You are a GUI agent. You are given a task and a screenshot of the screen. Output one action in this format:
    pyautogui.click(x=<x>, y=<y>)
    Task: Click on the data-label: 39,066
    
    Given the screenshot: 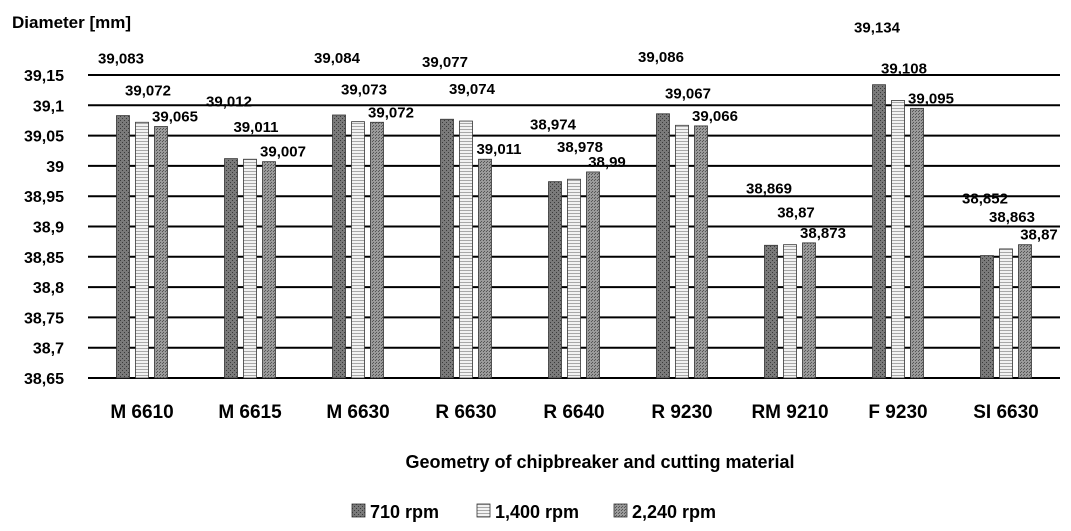 What is the action you would take?
    pyautogui.click(x=715, y=116)
    